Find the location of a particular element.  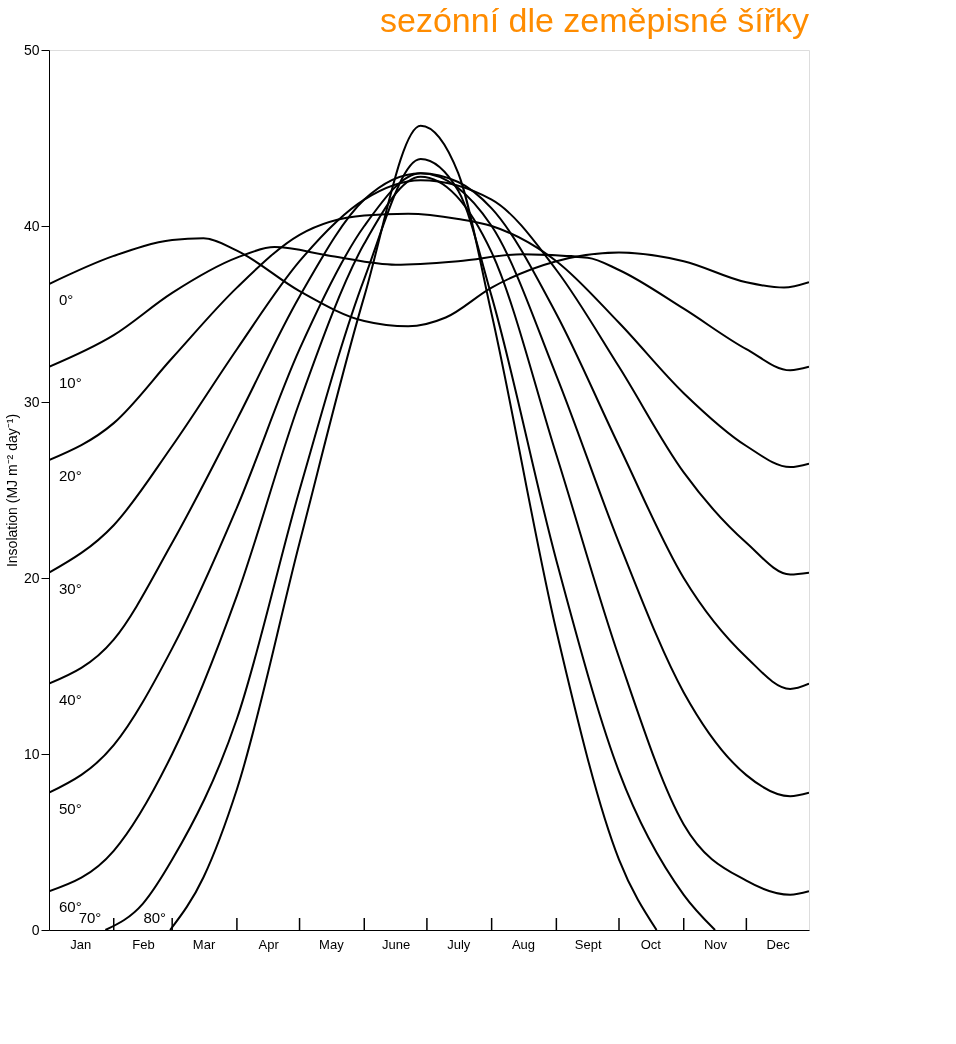

series-label: 80° is located at coordinates (155, 917).